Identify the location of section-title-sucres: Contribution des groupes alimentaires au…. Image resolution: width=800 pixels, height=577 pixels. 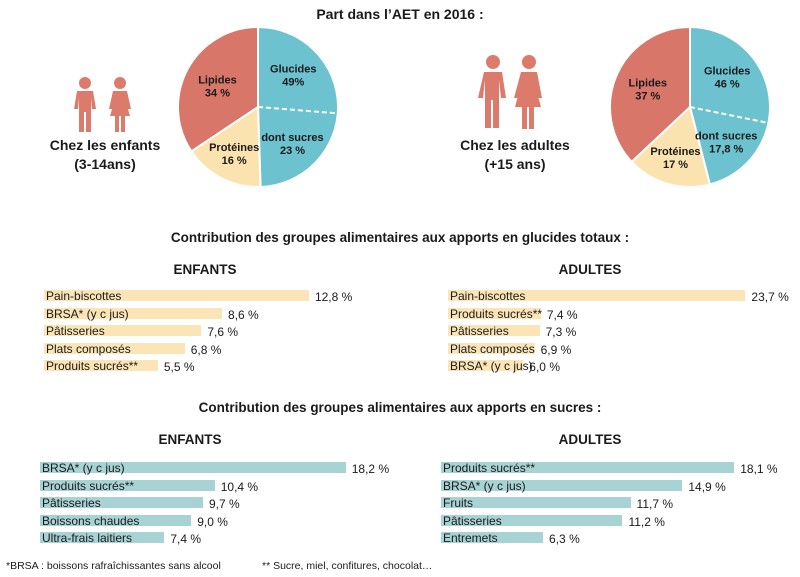
(400, 407).